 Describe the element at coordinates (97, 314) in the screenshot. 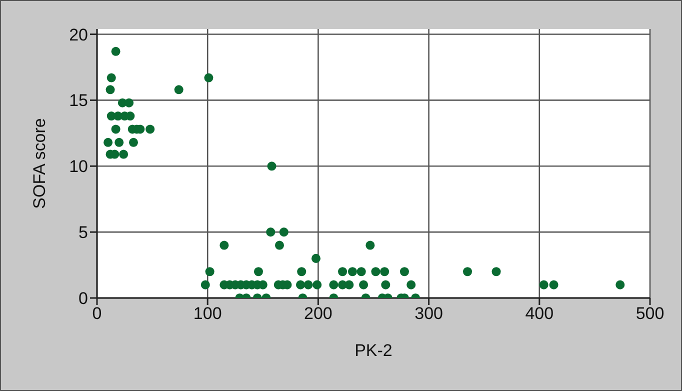

I see `x-tick-label: 0` at that location.